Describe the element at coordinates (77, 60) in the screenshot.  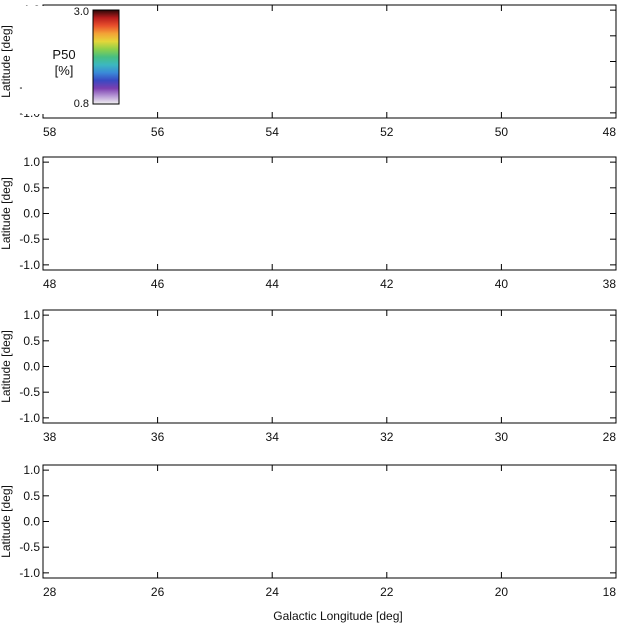
I see `colorbar: P50 [%] 3.0 0.8` at that location.